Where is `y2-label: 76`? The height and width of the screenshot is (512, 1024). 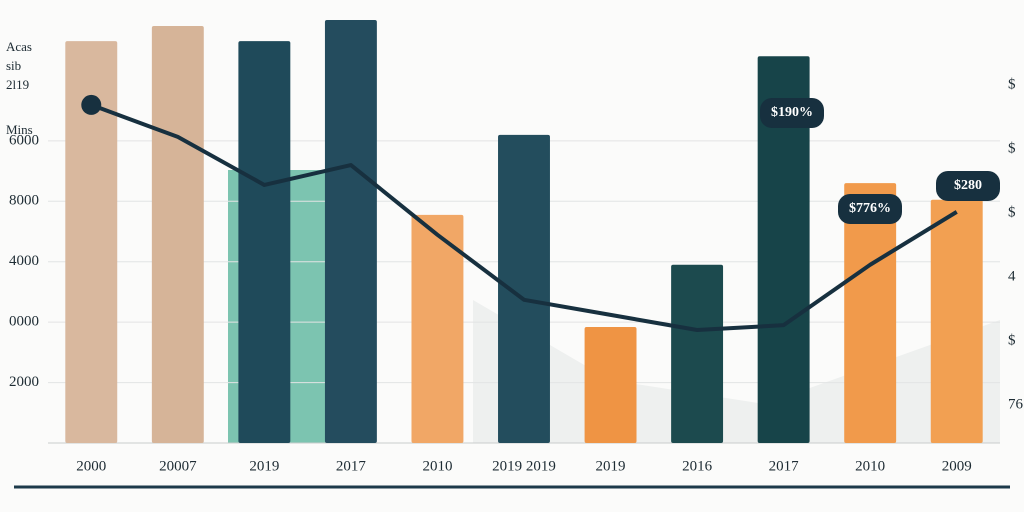 y2-label: 76 is located at coordinates (1016, 404).